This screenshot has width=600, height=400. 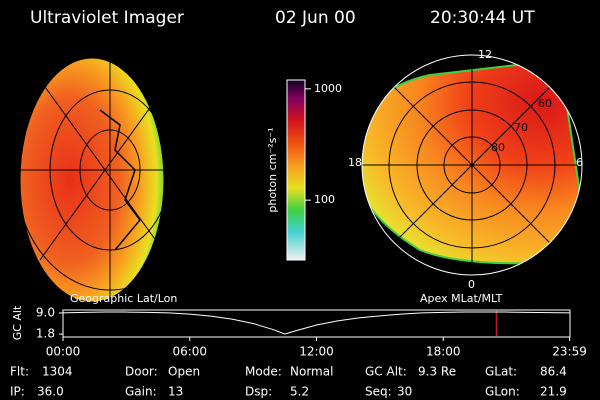 I want to click on field-value: 5.2, so click(x=299, y=392).